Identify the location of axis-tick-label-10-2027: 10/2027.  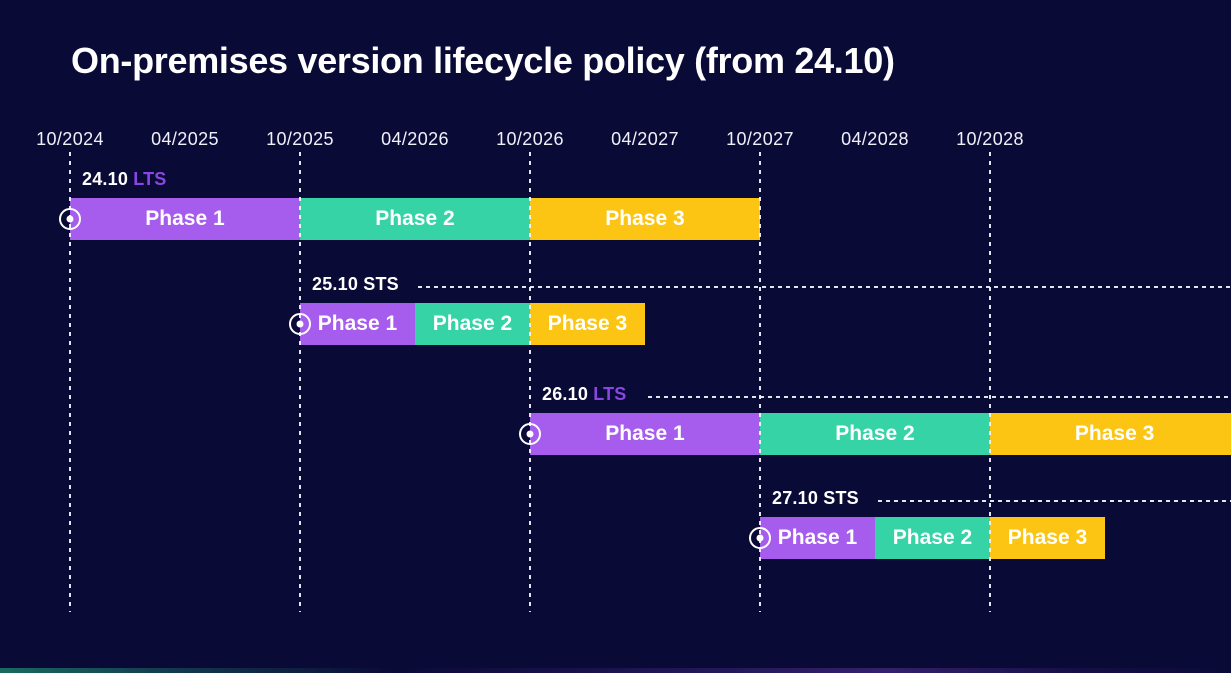
(760, 139).